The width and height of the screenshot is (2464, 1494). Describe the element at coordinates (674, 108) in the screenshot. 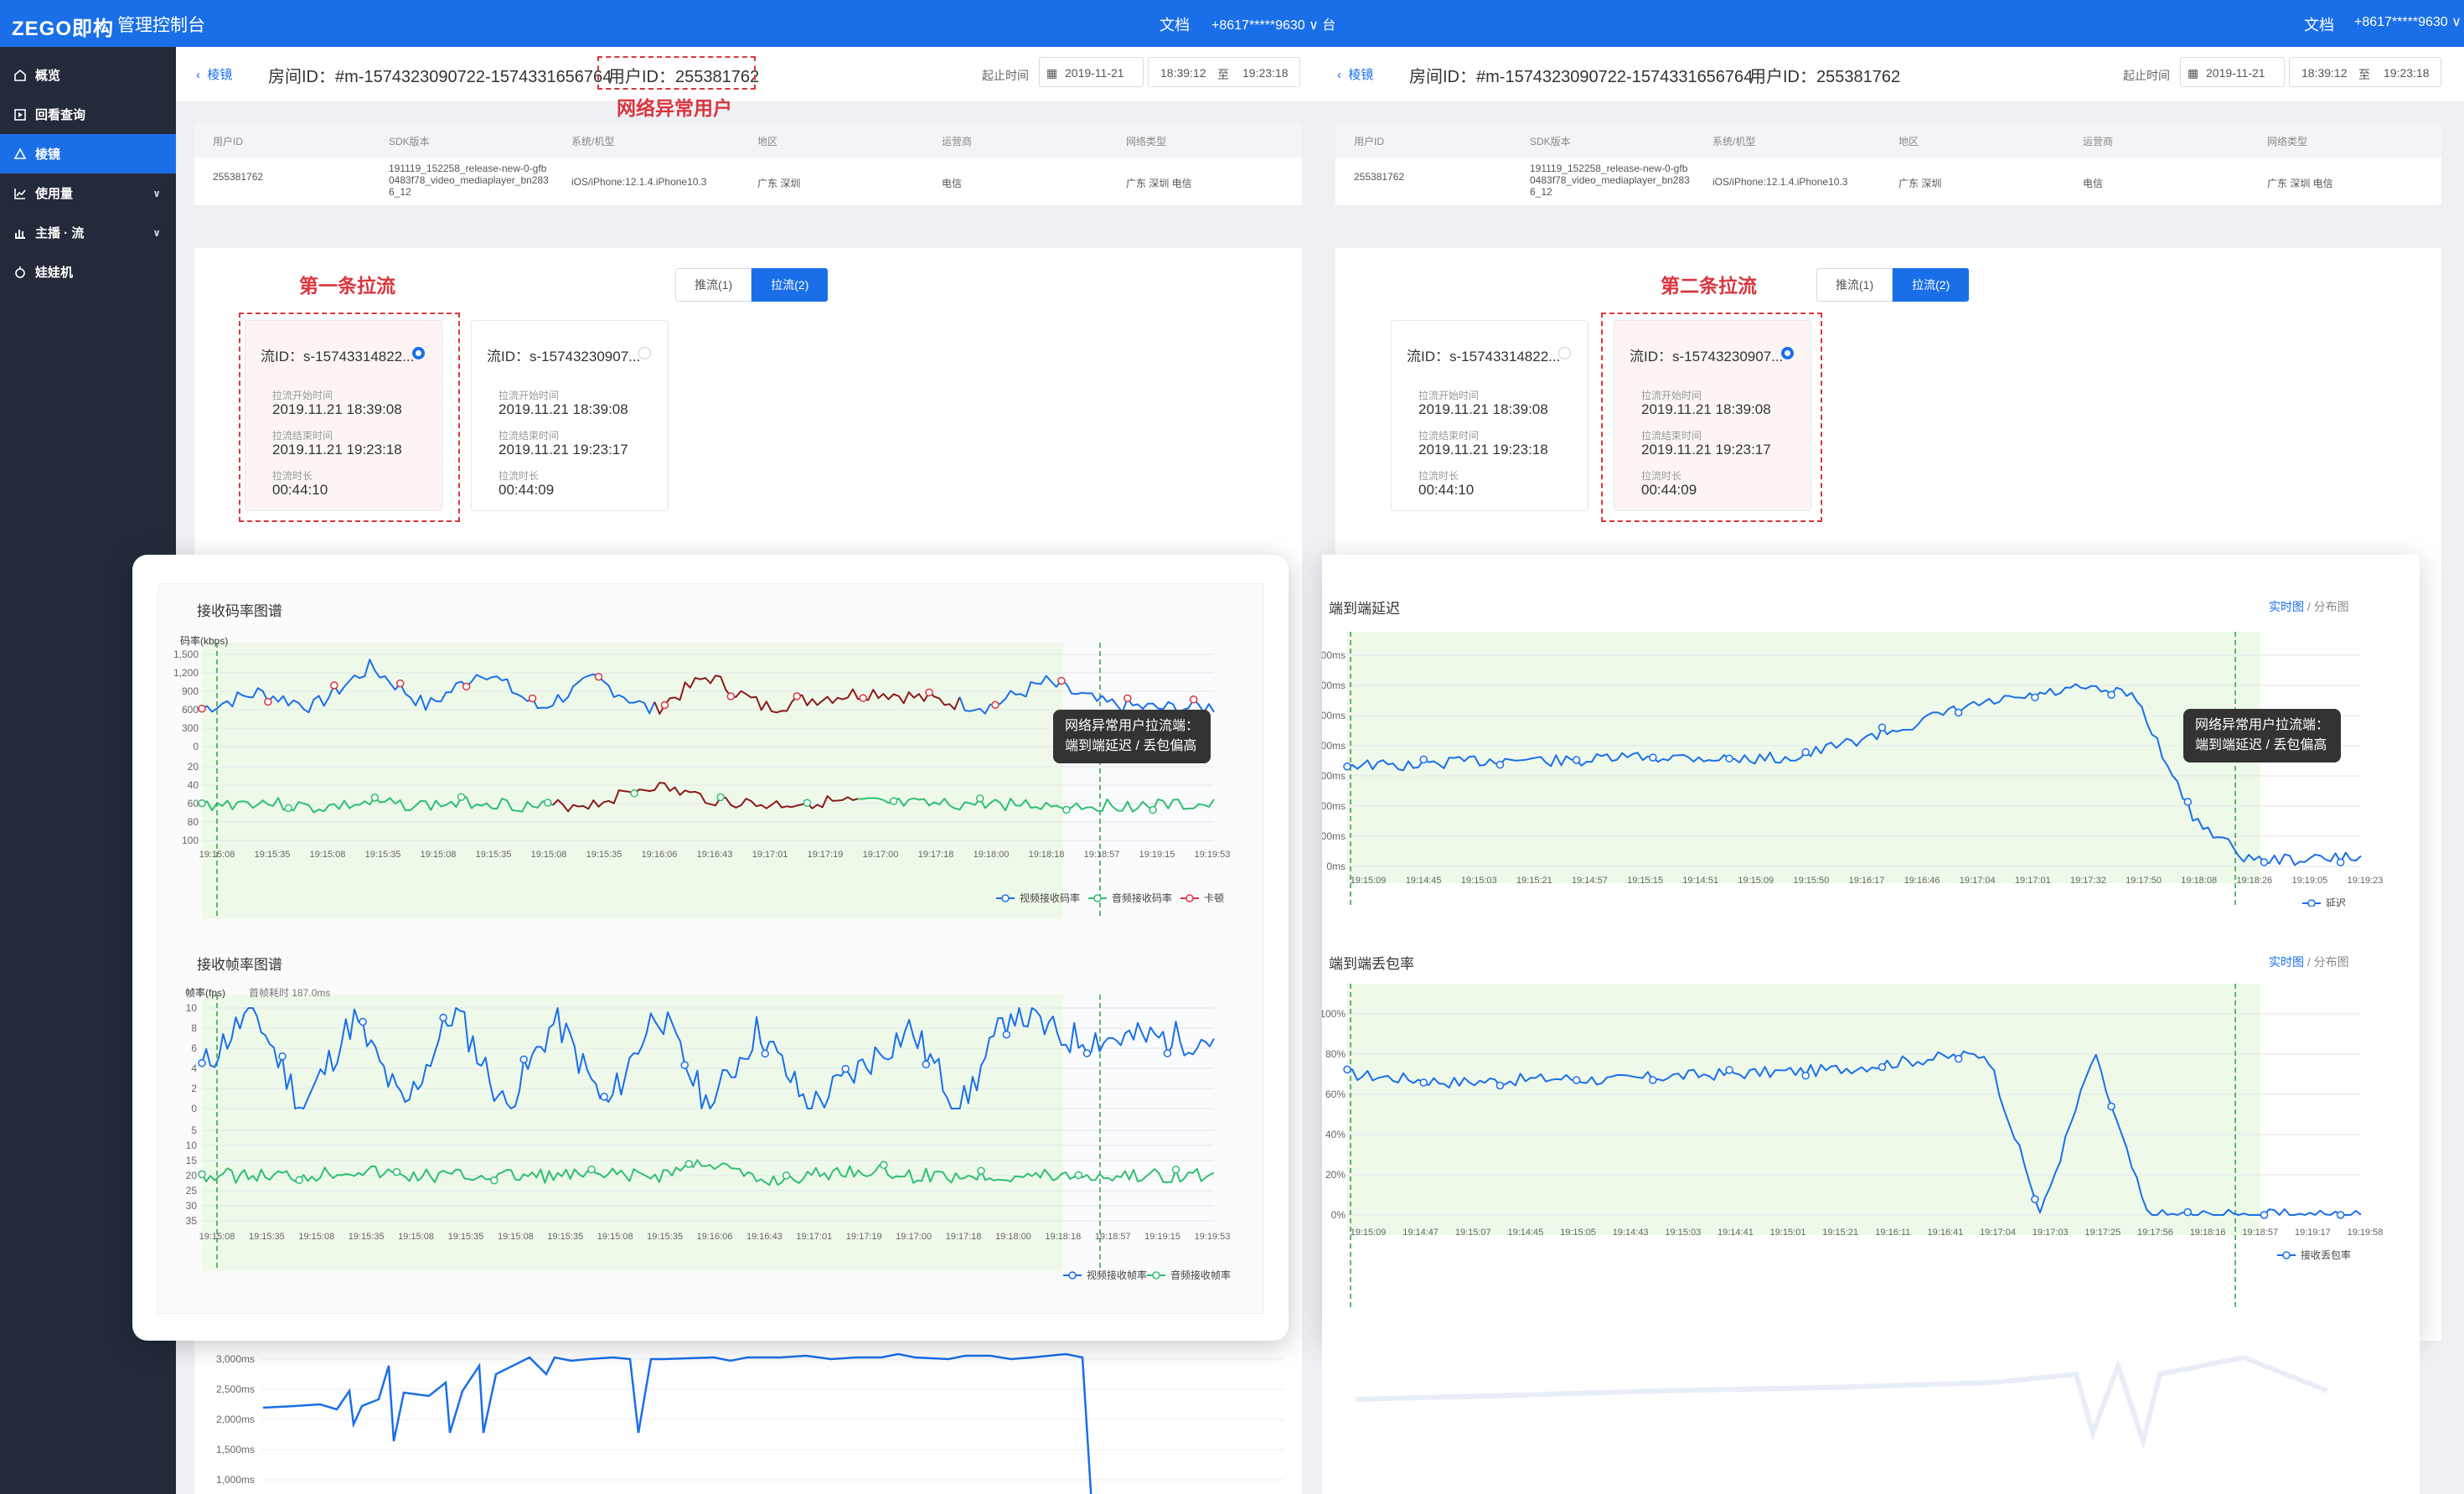

I see `abnormal-user-annotation: 网络异常用户` at that location.